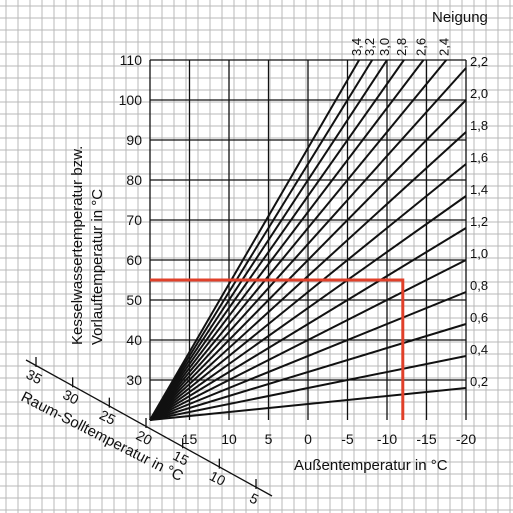 The height and width of the screenshot is (513, 513). Describe the element at coordinates (479, 125) in the screenshot. I see `slope-label: 1,8` at that location.